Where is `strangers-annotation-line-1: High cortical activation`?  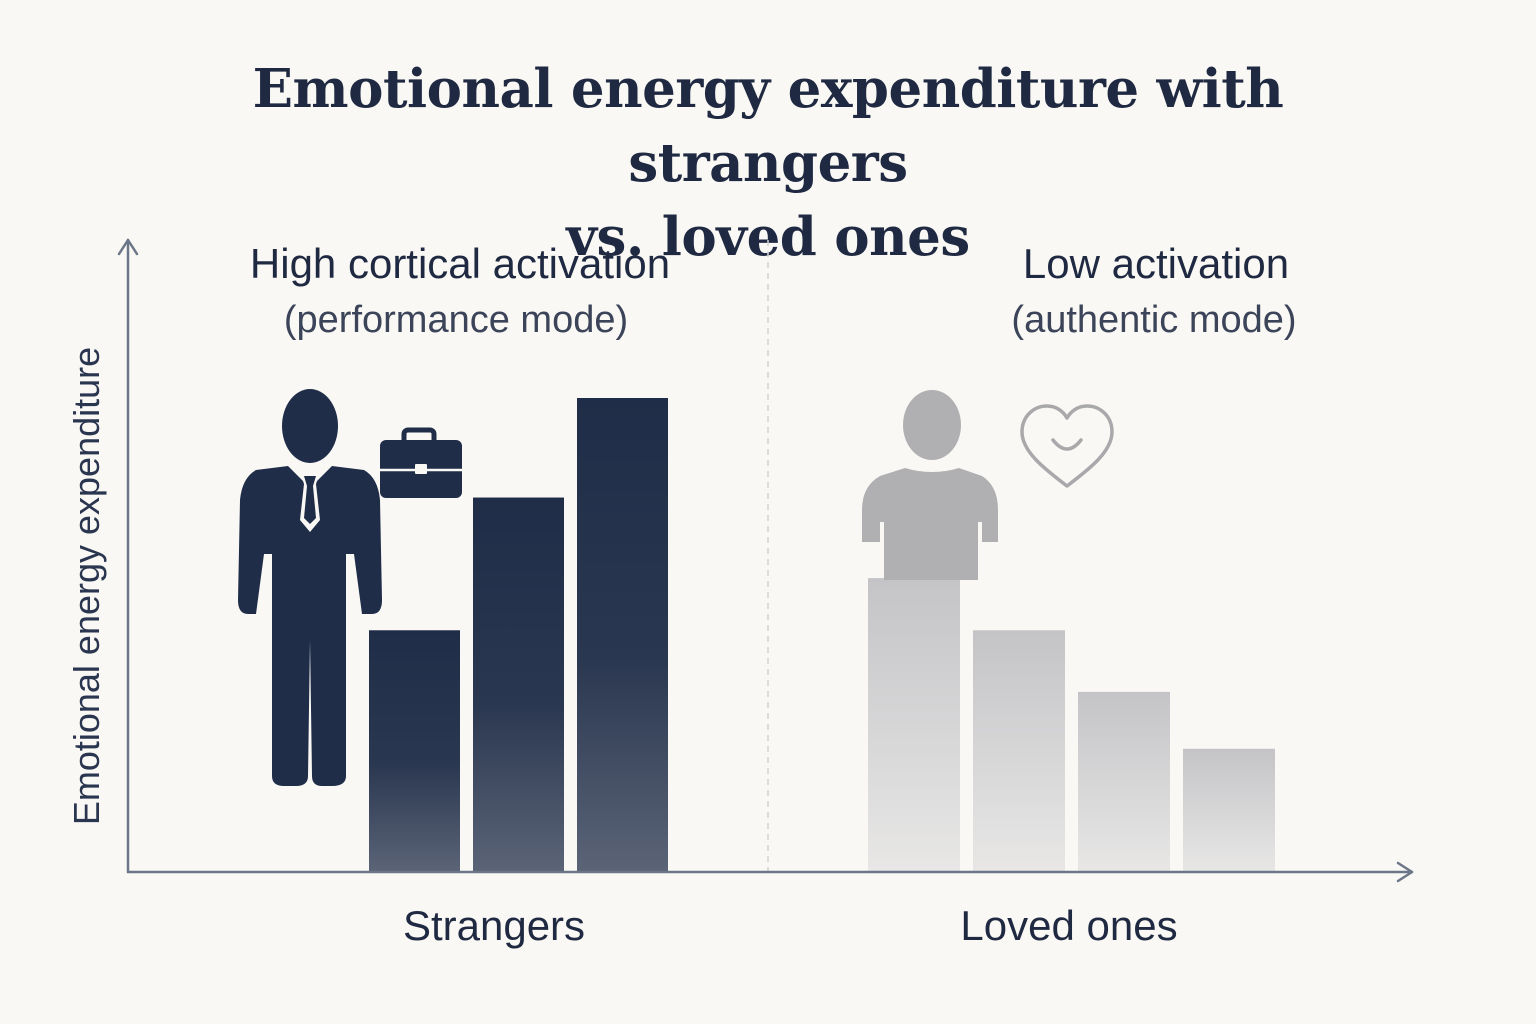 strangers-annotation-line-1: High cortical activation is located at coordinates (460, 263).